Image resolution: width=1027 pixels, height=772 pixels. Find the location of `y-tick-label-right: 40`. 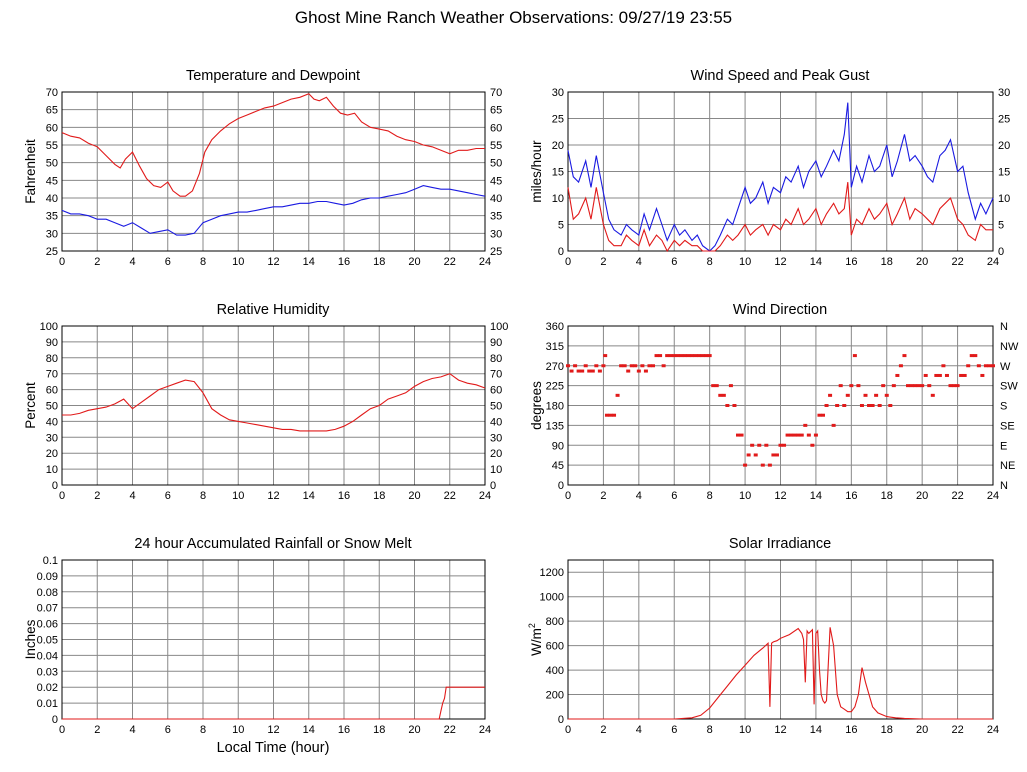

y-tick-label-right: 40 is located at coordinates (496, 422).